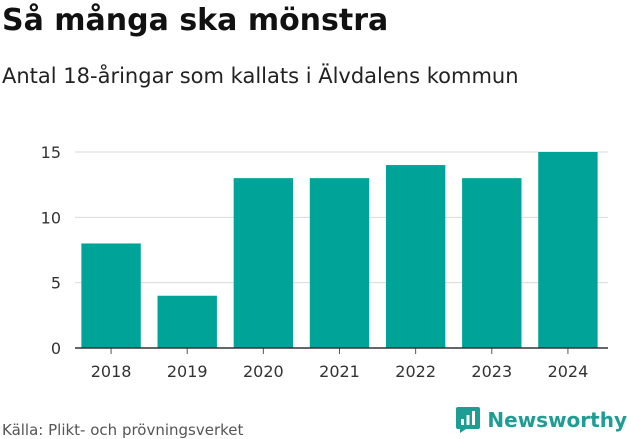  Describe the element at coordinates (339, 371) in the screenshot. I see `x-tick-label-2021: 2021` at that location.